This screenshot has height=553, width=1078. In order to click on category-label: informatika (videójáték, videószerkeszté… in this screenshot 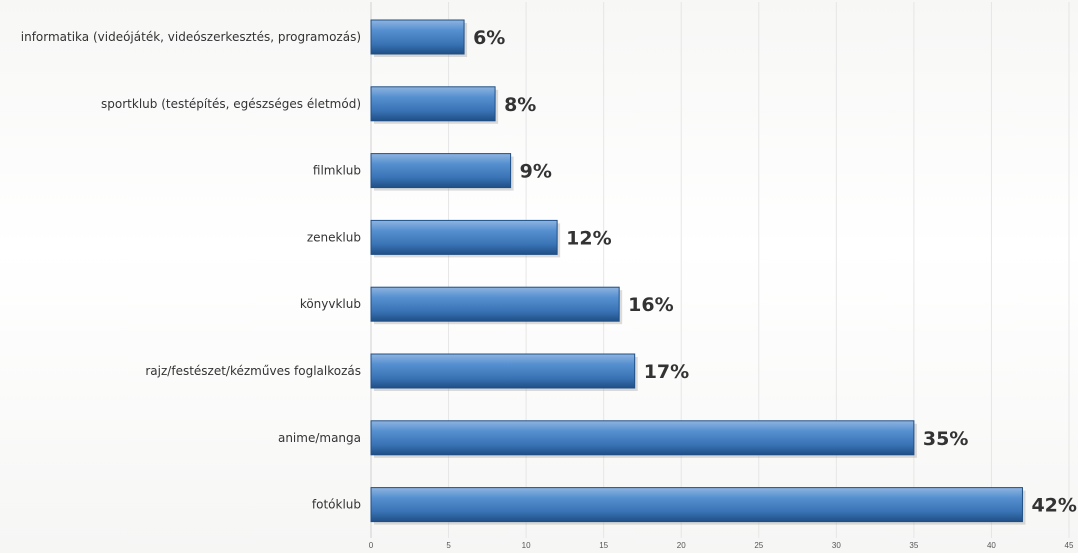, I will do `click(191, 37)`.